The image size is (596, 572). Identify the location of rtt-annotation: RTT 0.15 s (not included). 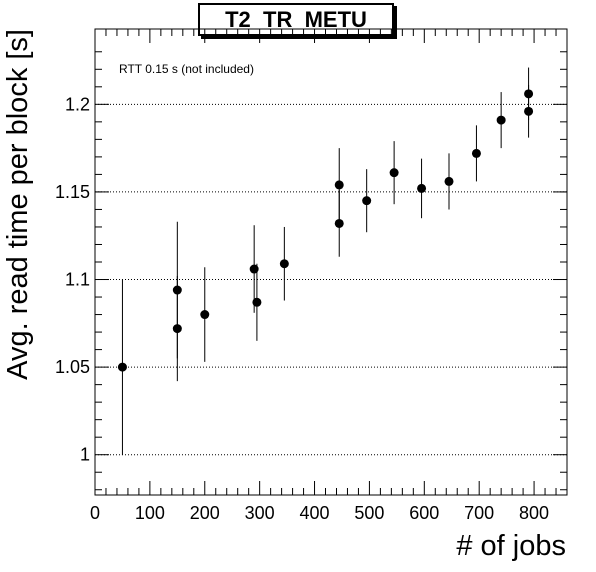
(186, 69).